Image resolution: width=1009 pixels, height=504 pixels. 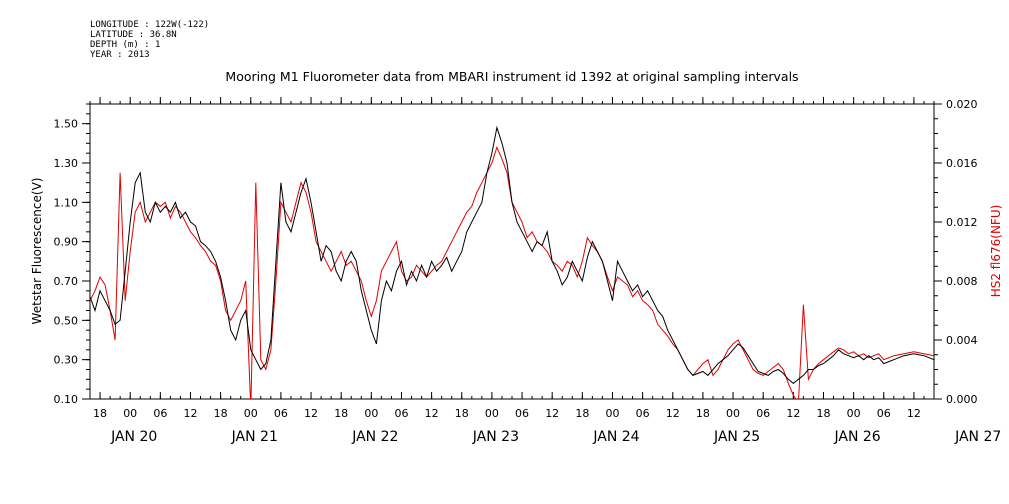 What do you see at coordinates (72, 254) in the screenshot?
I see `left-axis: 0.10 0.30 0.50 0.70 0.90 1.10 1.30 1.50` at bounding box center [72, 254].